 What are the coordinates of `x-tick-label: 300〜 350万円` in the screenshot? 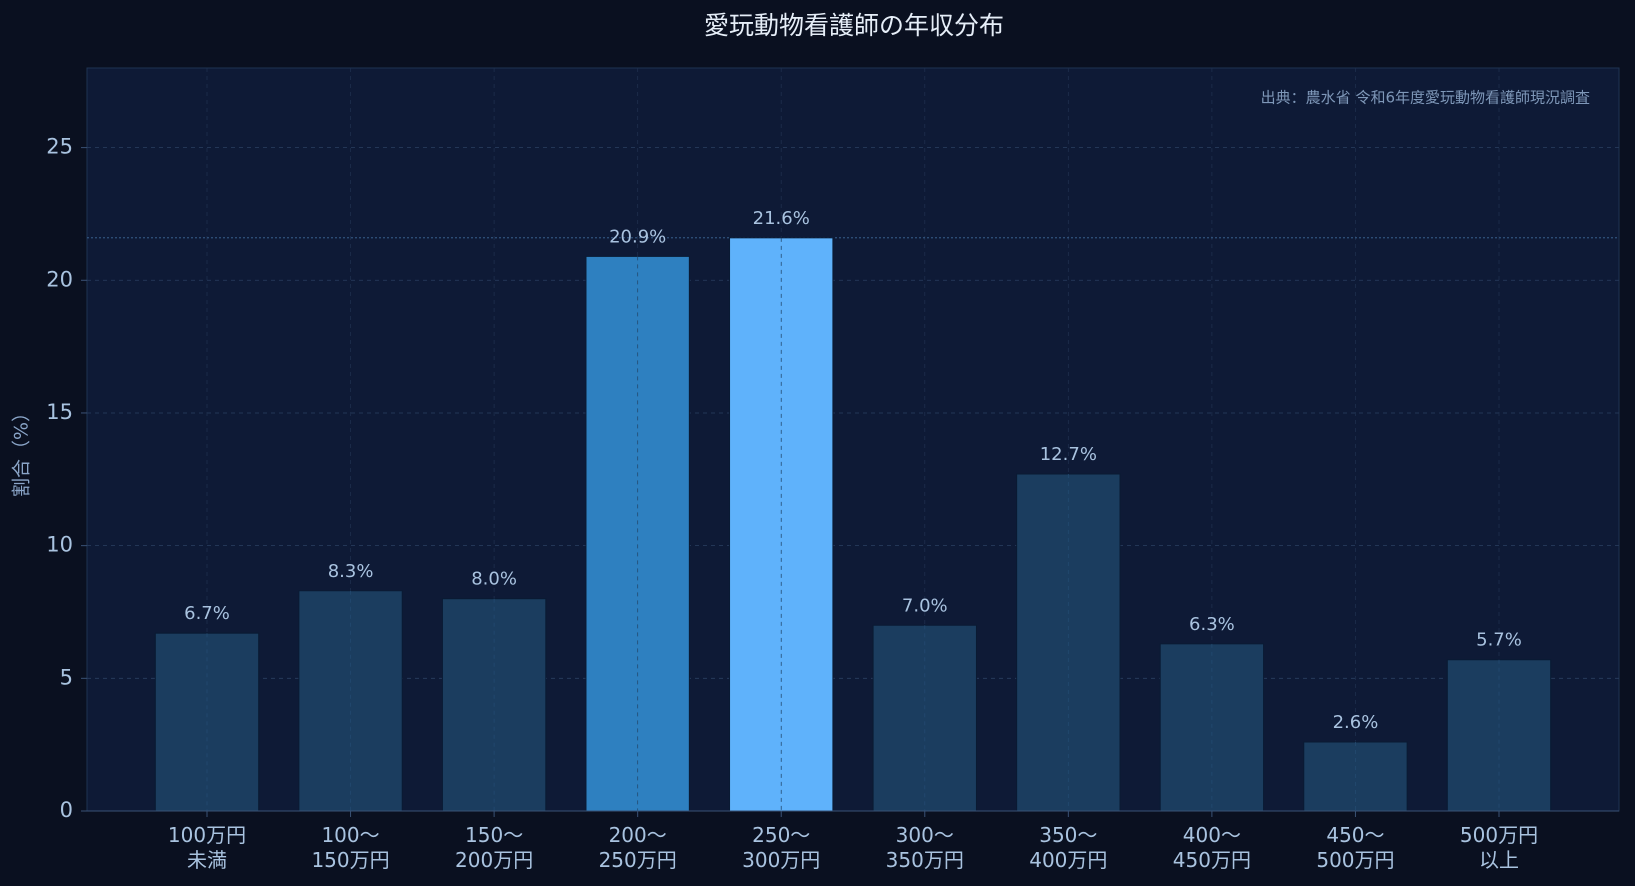 It's located at (924, 847).